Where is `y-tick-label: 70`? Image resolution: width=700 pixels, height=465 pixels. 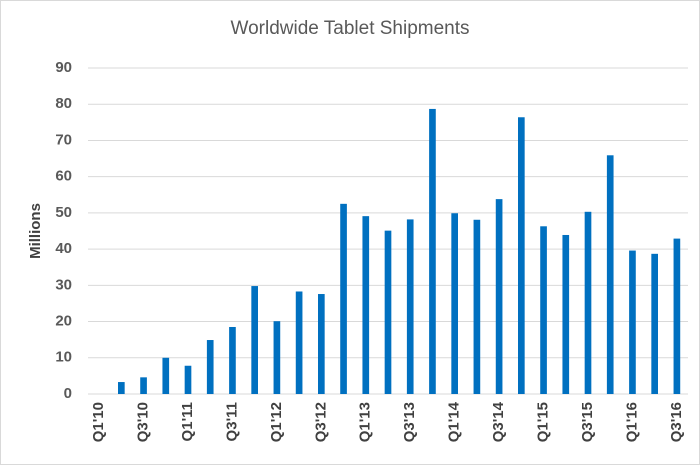 y-tick-label: 70 is located at coordinates (63, 139).